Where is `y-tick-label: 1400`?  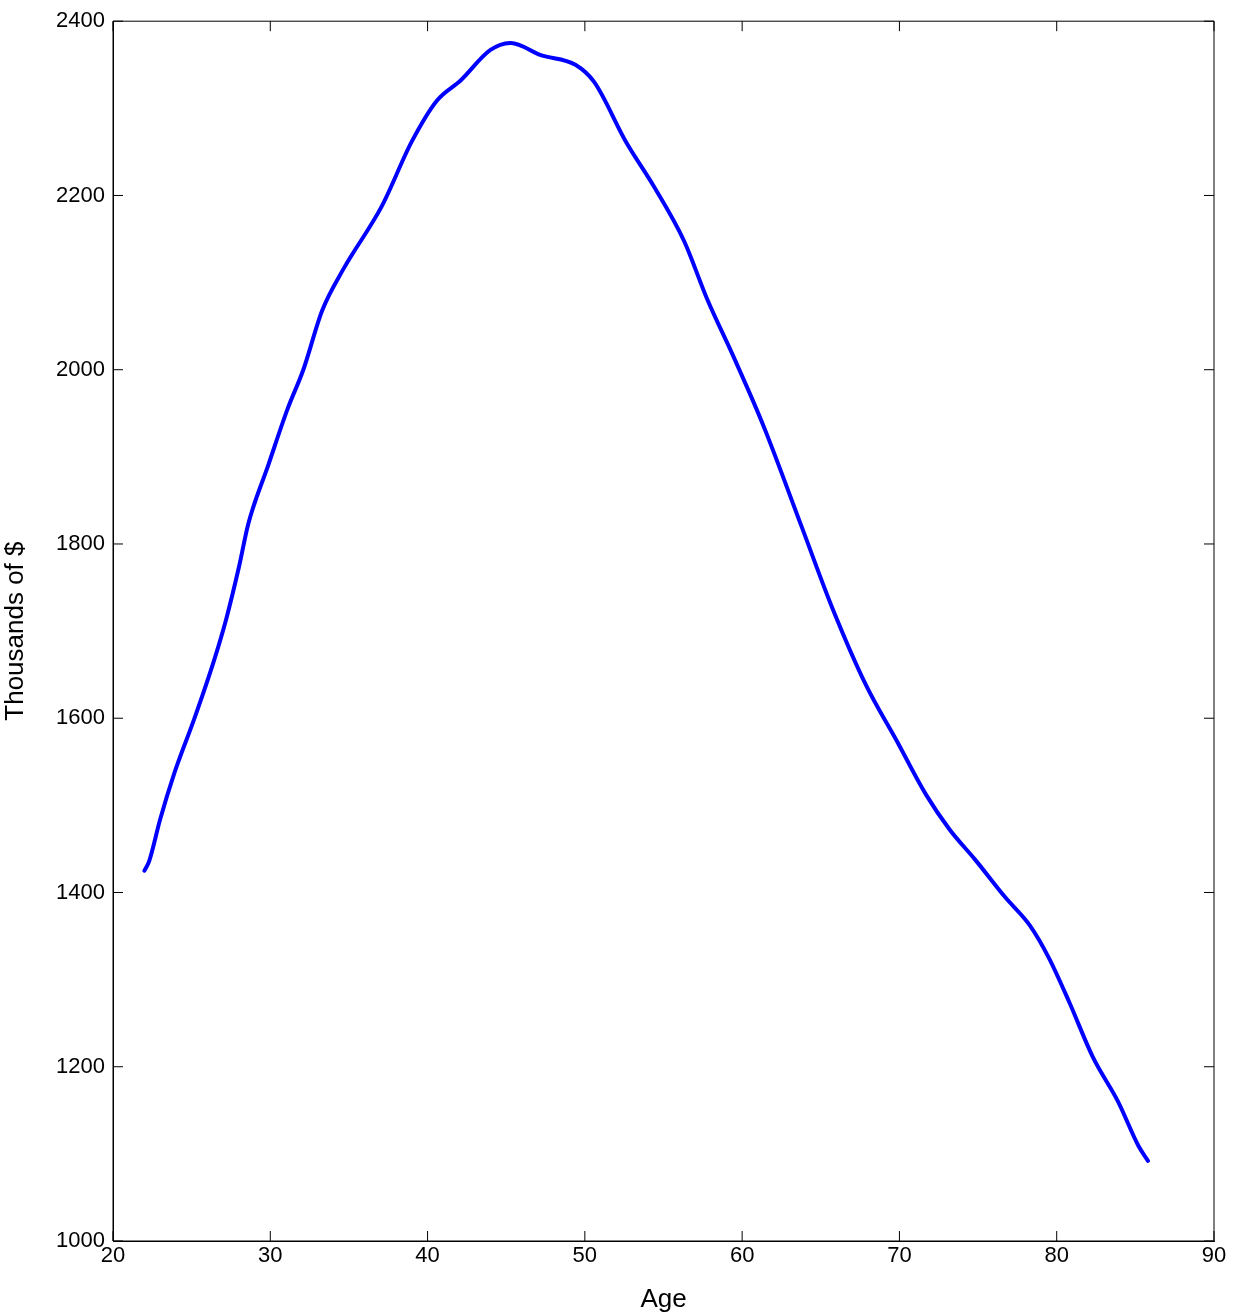 y-tick-label: 1400 is located at coordinates (80, 891).